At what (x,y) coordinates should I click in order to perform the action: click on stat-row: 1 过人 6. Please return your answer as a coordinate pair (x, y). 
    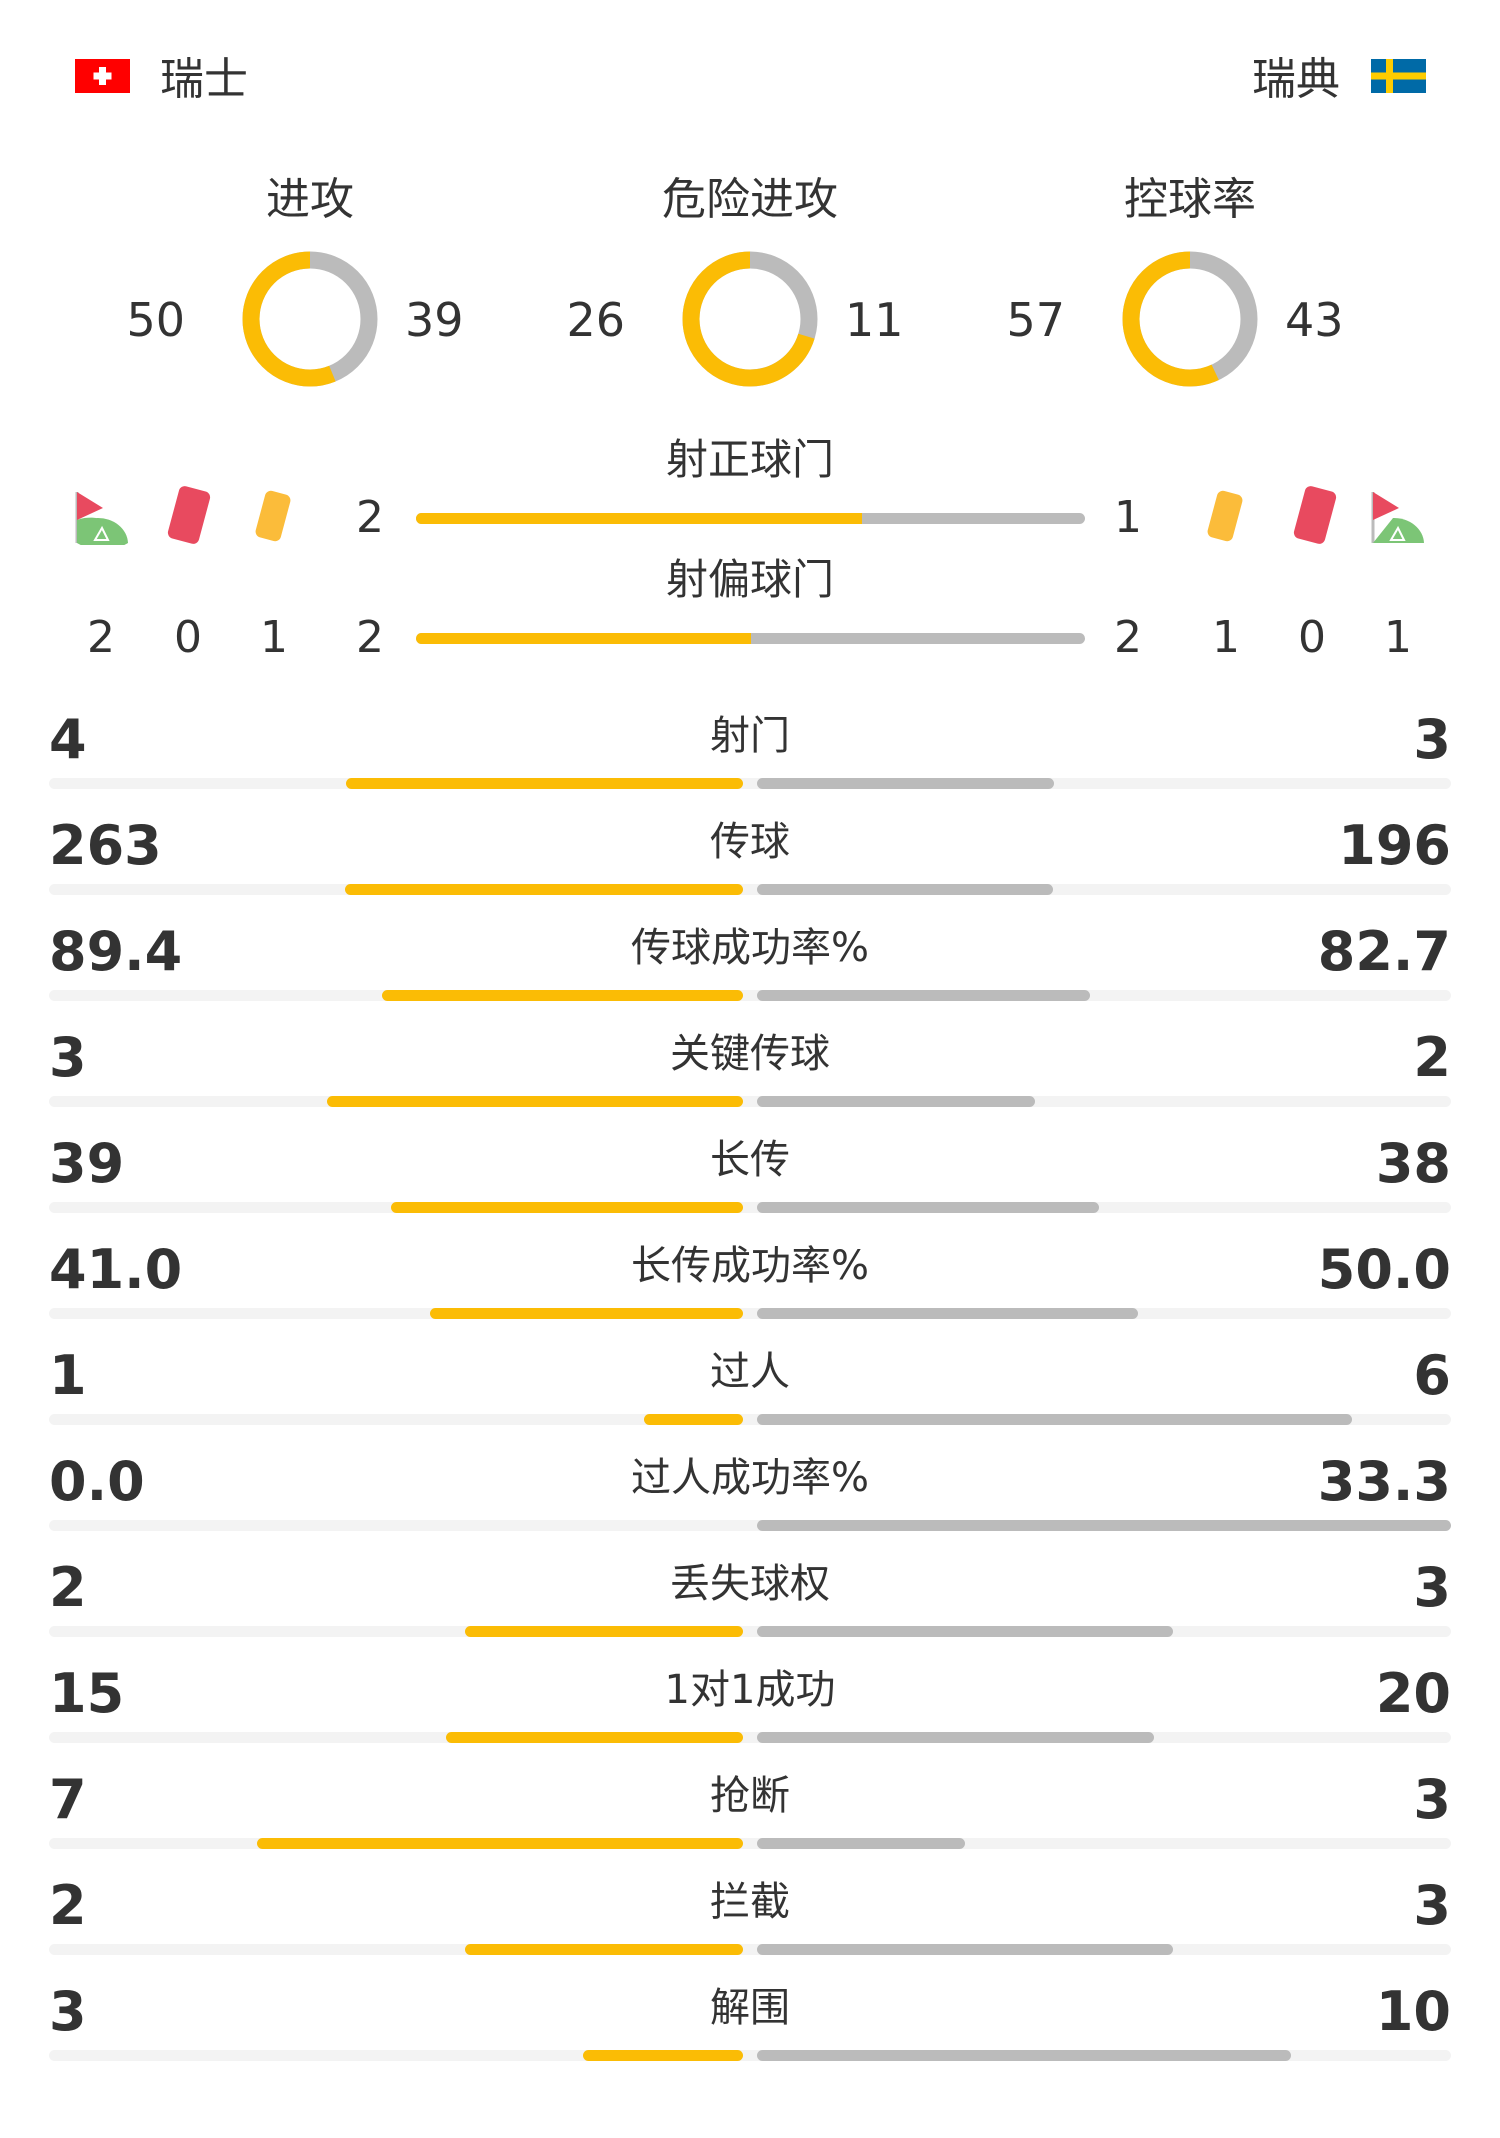
    Looking at the image, I should click on (750, 1397).